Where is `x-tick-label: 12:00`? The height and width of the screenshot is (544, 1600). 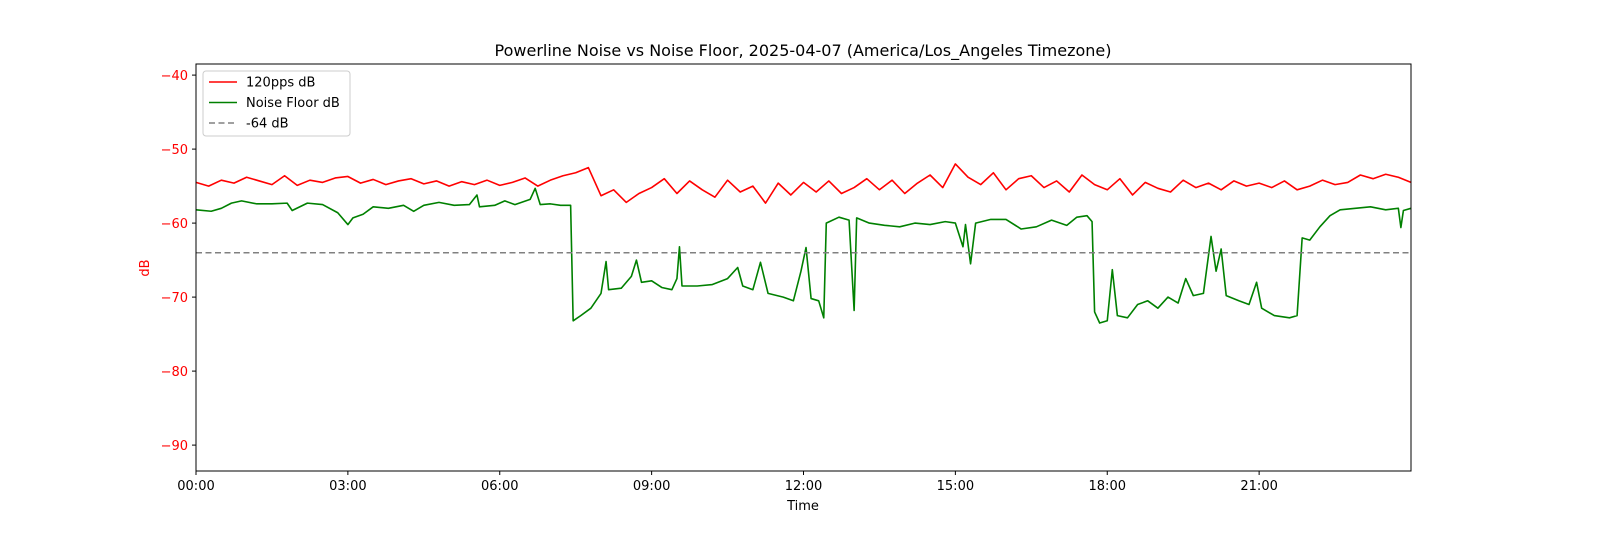
x-tick-label: 12:00 is located at coordinates (803, 486).